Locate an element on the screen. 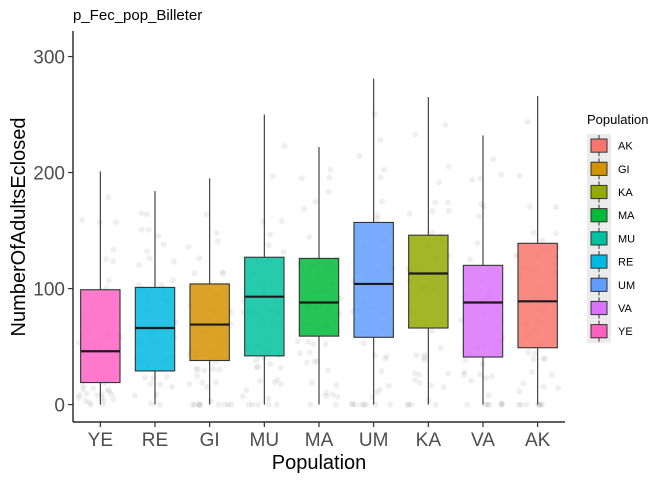 The height and width of the screenshot is (480, 672). y-axis-title: NumberOfAdultsEclosed is located at coordinates (19, 227).